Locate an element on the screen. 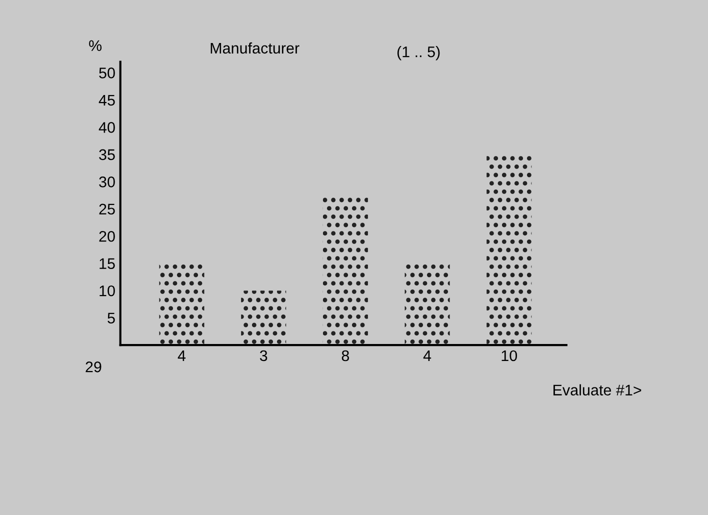 This screenshot has height=515, width=708. text: Evaluate #1> is located at coordinates (597, 390).